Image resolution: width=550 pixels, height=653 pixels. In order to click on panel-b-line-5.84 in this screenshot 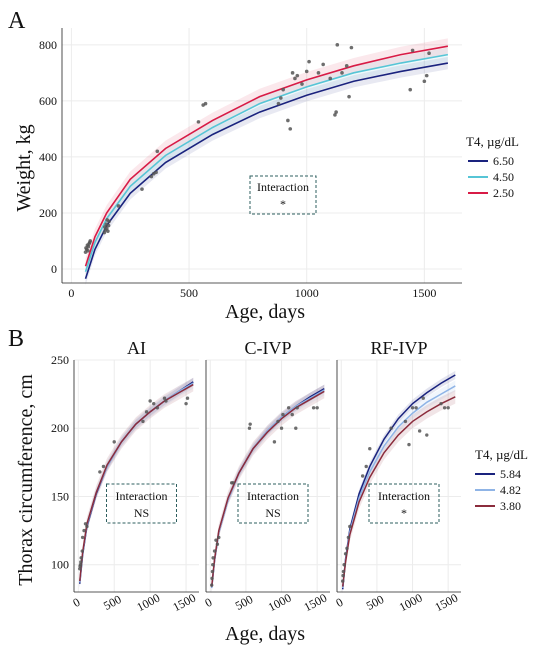, I will do `click(136, 482)`.